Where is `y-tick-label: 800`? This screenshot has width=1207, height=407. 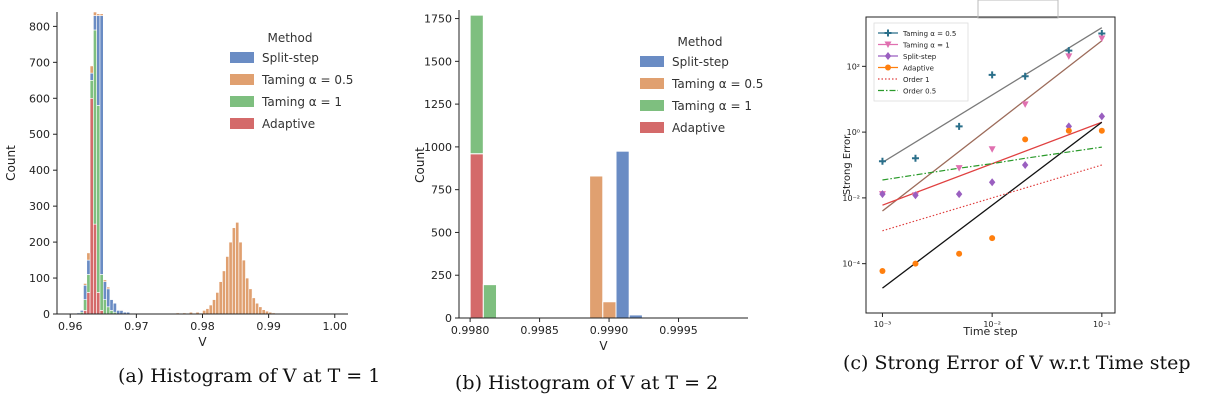 y-tick-label: 800 is located at coordinates (39, 26).